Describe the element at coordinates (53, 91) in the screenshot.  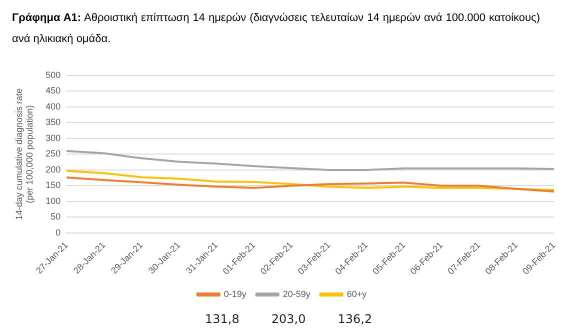
I see `y-tick-label: 450` at that location.